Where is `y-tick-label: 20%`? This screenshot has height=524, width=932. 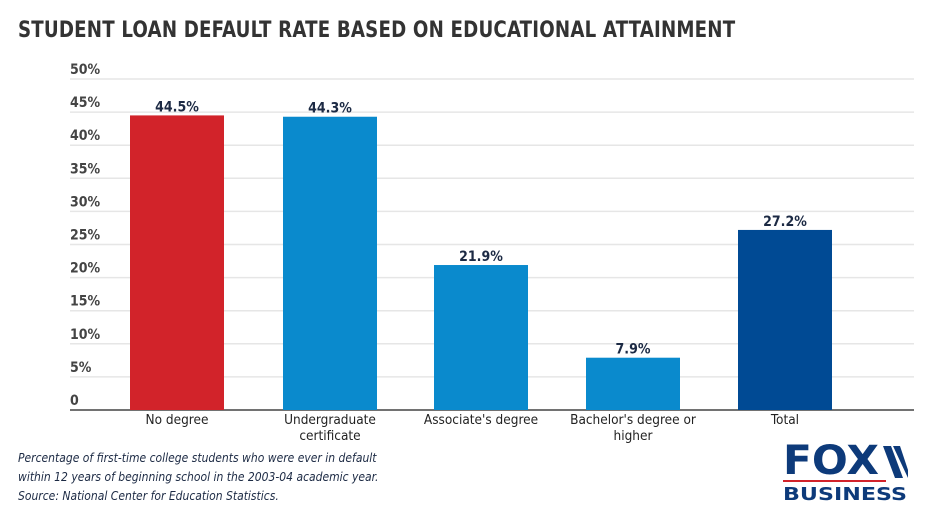
y-tick-label: 20% is located at coordinates (85, 269).